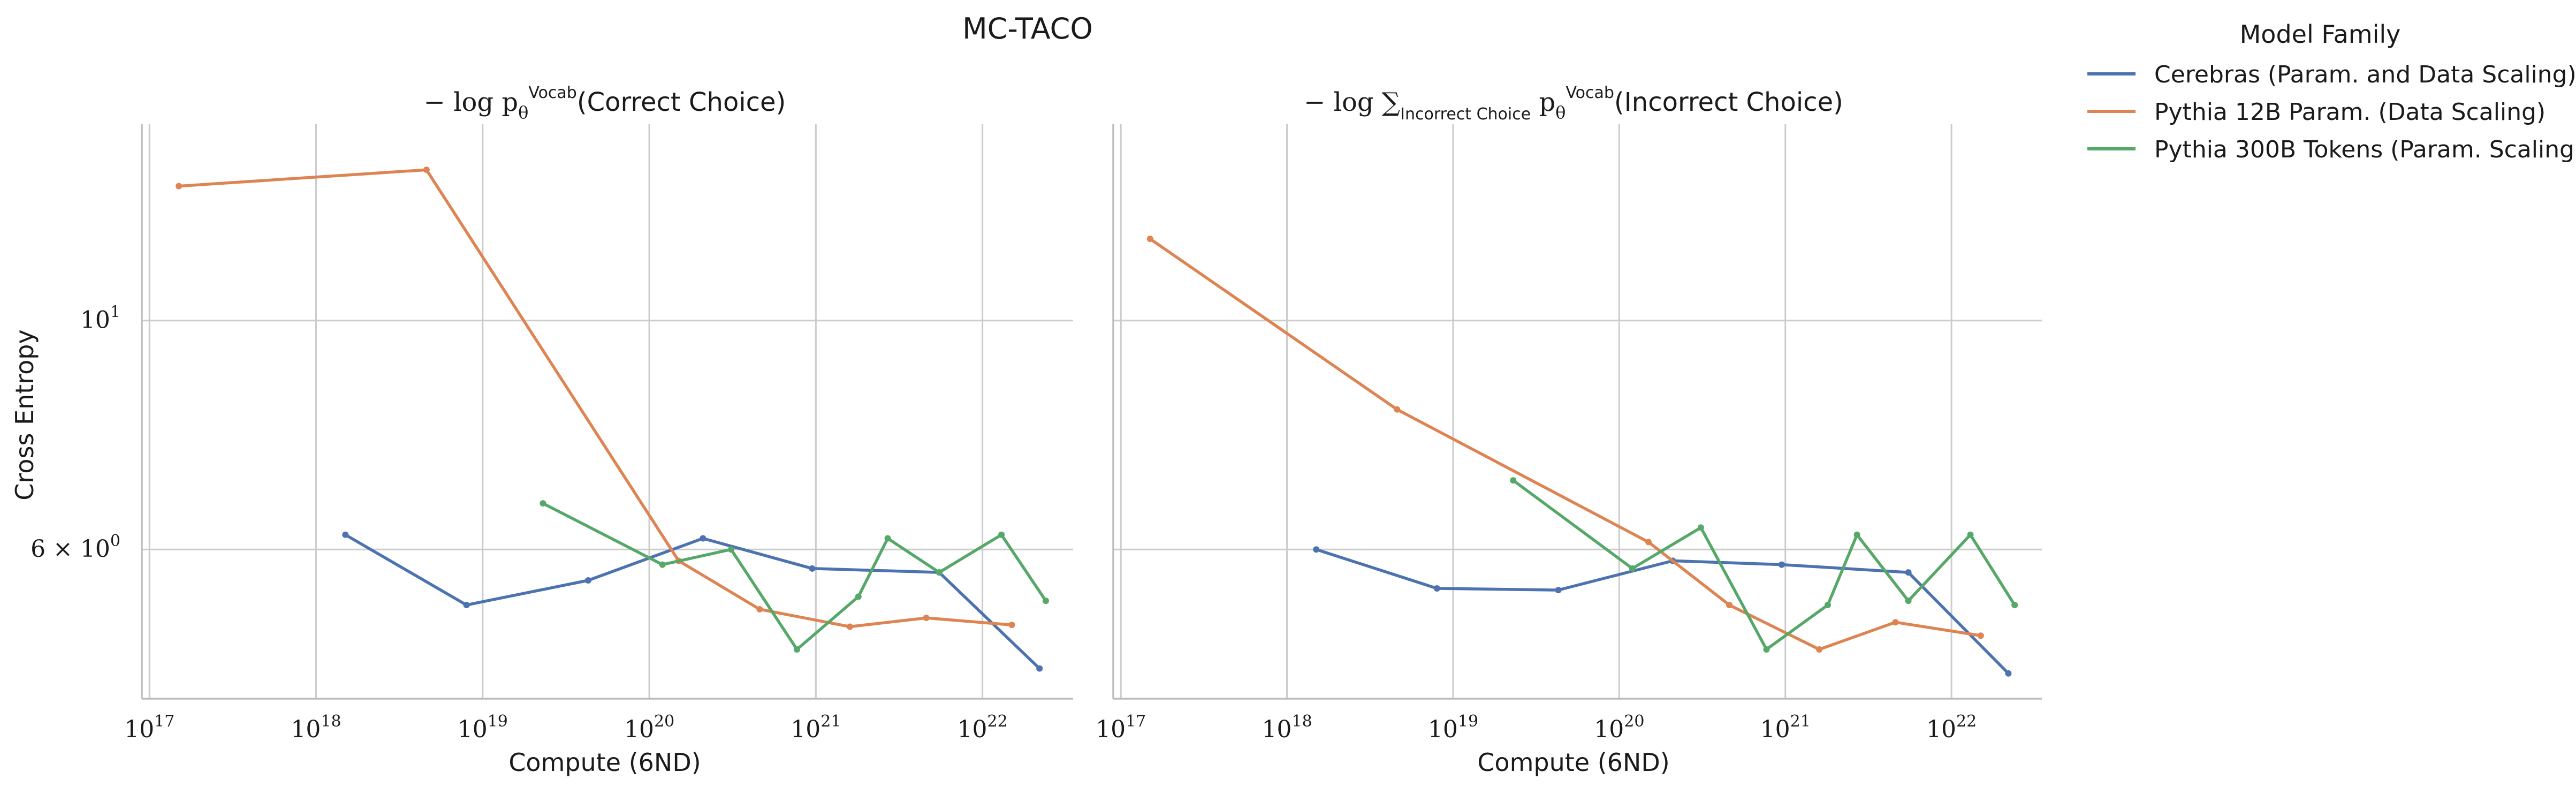 Image resolution: width=2576 pixels, height=794 pixels. I want to click on x-axis-label-panel-1: Compute (6ND), so click(1573, 762).